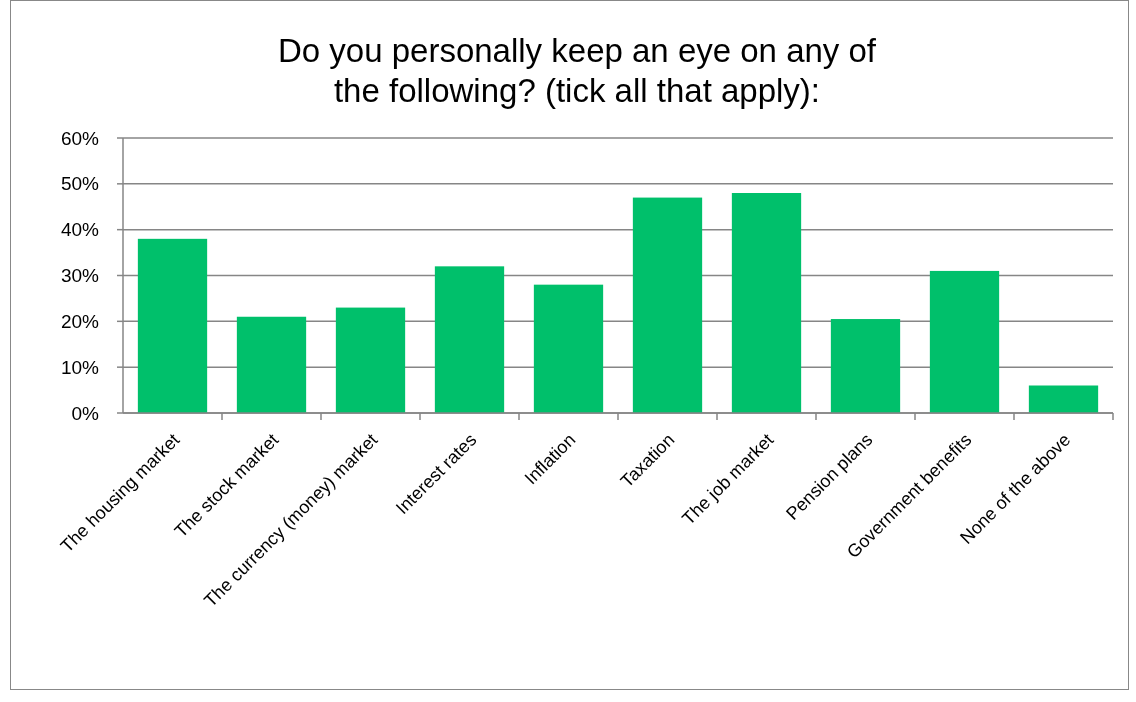  Describe the element at coordinates (85, 413) in the screenshot. I see `y-tick-label: 0%` at that location.